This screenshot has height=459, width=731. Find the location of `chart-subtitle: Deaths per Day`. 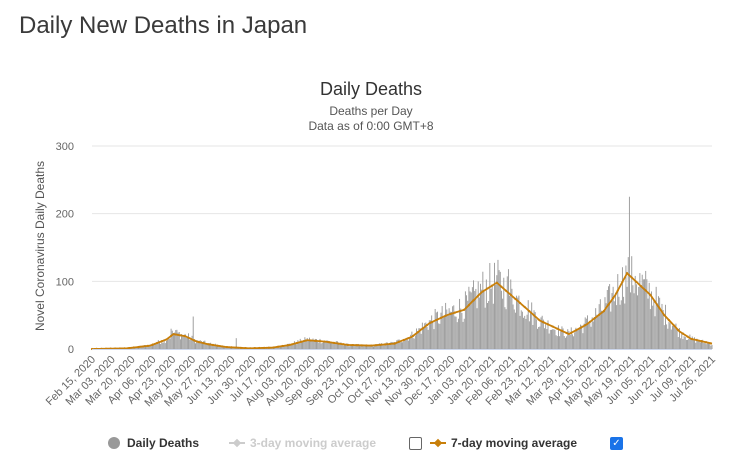

chart-subtitle: Deaths per Day is located at coordinates (370, 111).